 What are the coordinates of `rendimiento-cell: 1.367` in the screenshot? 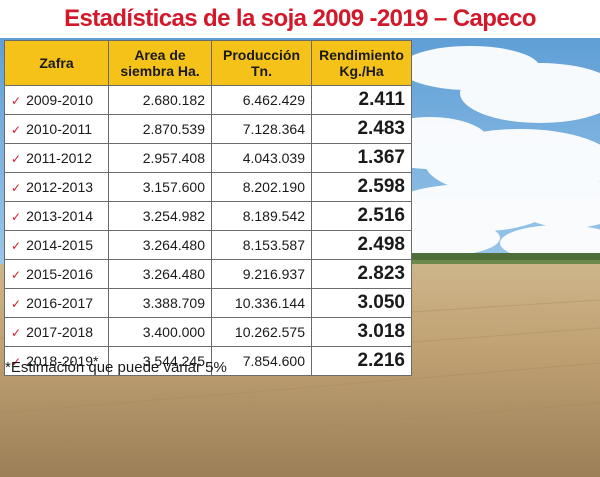 It's located at (361, 158).